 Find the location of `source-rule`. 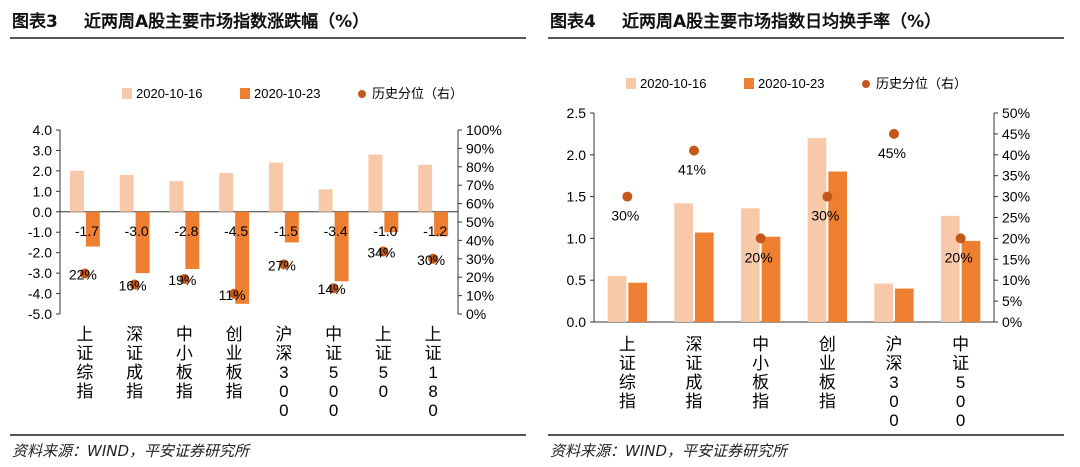

source-rule is located at coordinates (806, 435).